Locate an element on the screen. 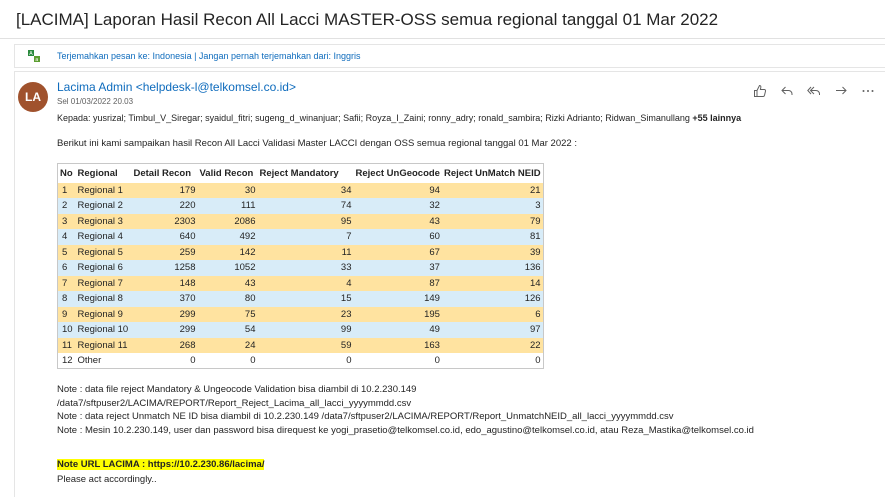 The width and height of the screenshot is (885, 497). table-cell: 79 is located at coordinates (492, 221).